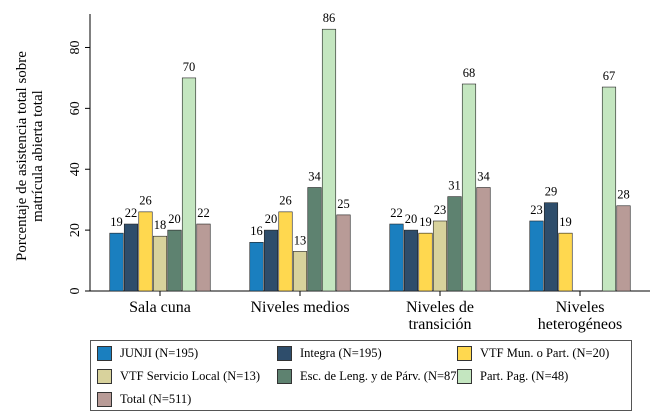 The height and width of the screenshot is (412, 657). Describe the element at coordinates (343, 204) in the screenshot. I see `value-label: 25` at that location.